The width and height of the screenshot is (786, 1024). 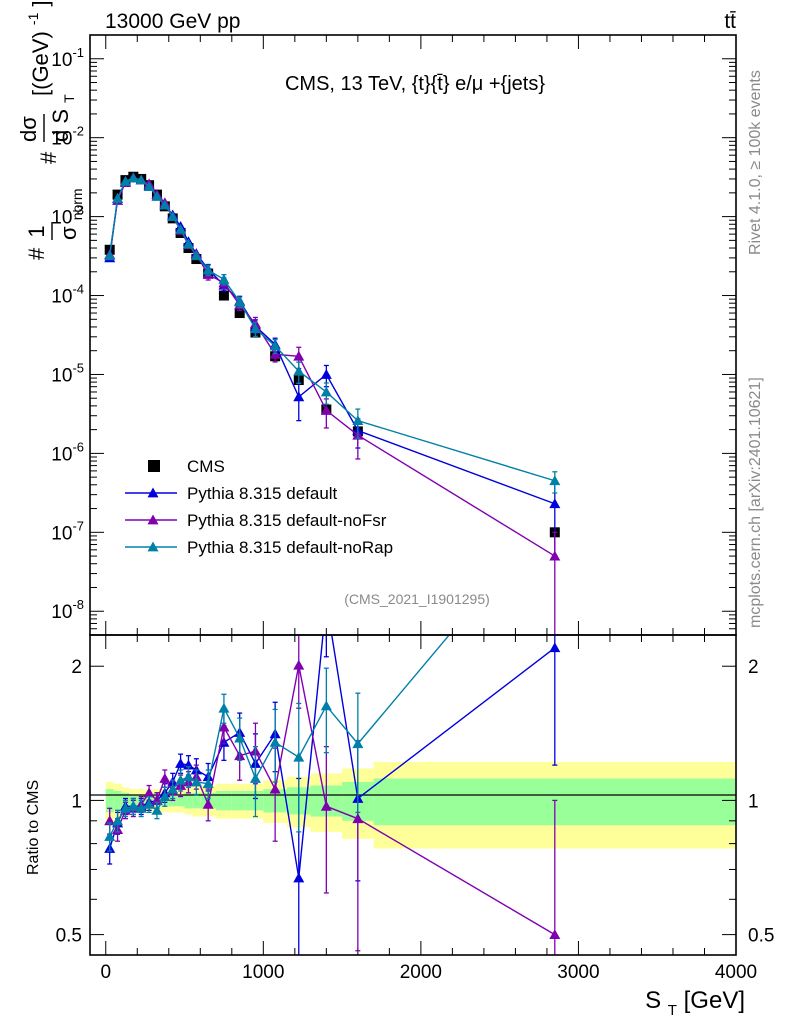 What do you see at coordinates (206, 466) in the screenshot?
I see `legend-label: CMS` at bounding box center [206, 466].